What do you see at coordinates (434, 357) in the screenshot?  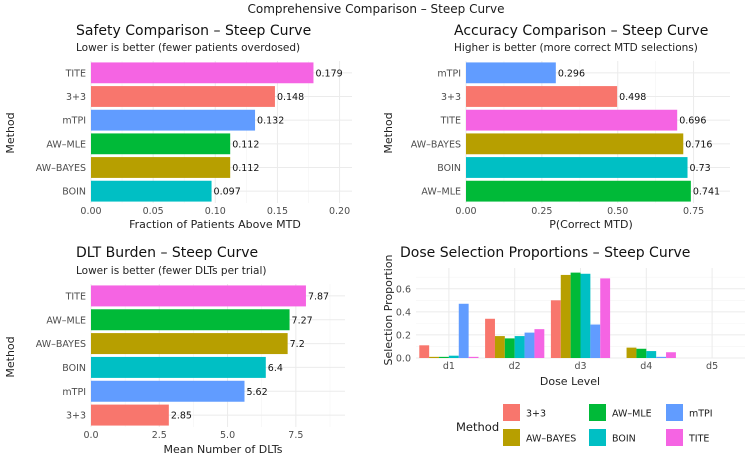 I see `bar-aw-bayes-d1` at bounding box center [434, 357].